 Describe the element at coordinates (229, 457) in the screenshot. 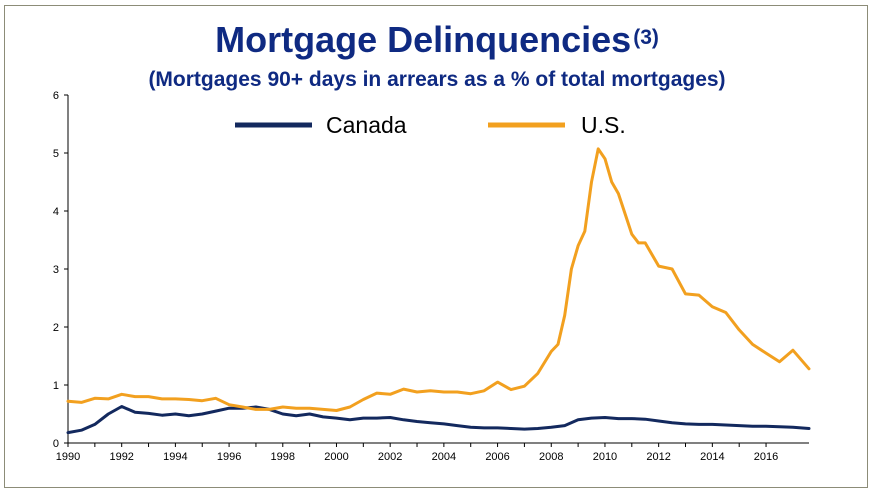

I see `x-tick-label: 1996` at that location.